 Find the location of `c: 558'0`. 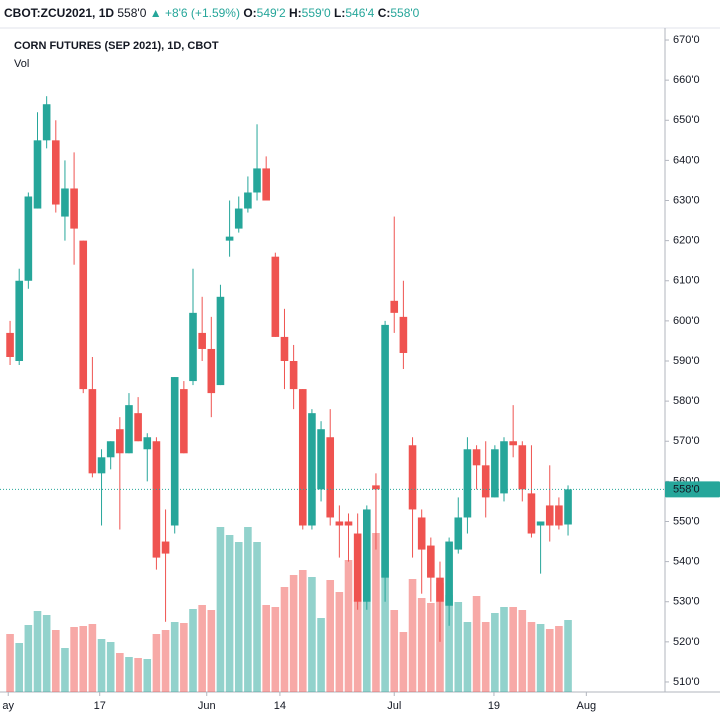

c: 558'0 is located at coordinates (404, 13).